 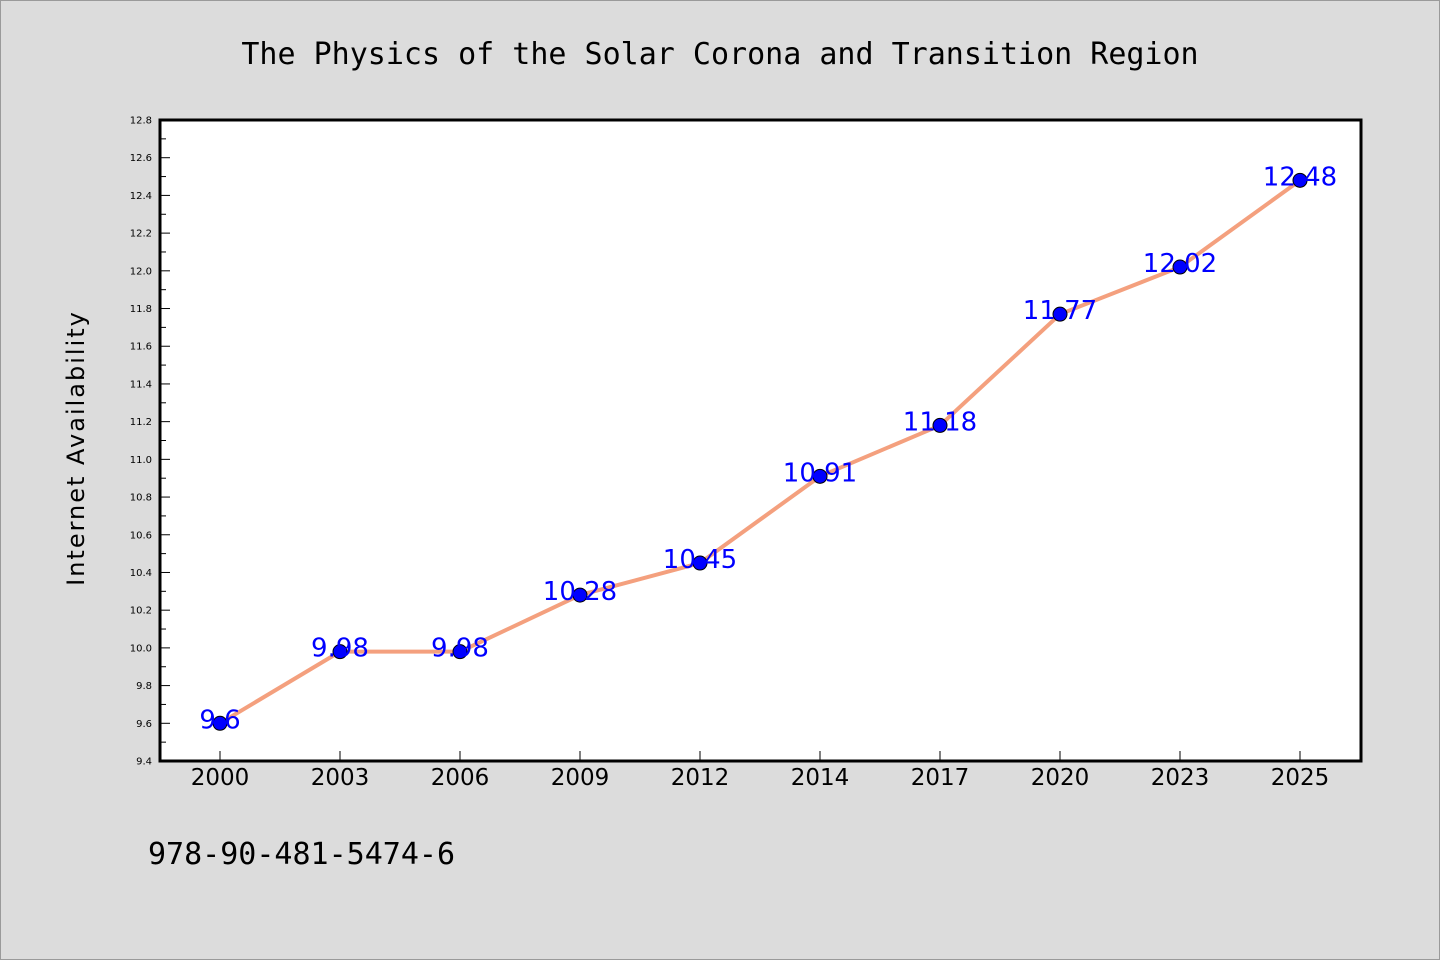 I want to click on isbn-footer: 978-90-481-5474-6, so click(x=301, y=854).